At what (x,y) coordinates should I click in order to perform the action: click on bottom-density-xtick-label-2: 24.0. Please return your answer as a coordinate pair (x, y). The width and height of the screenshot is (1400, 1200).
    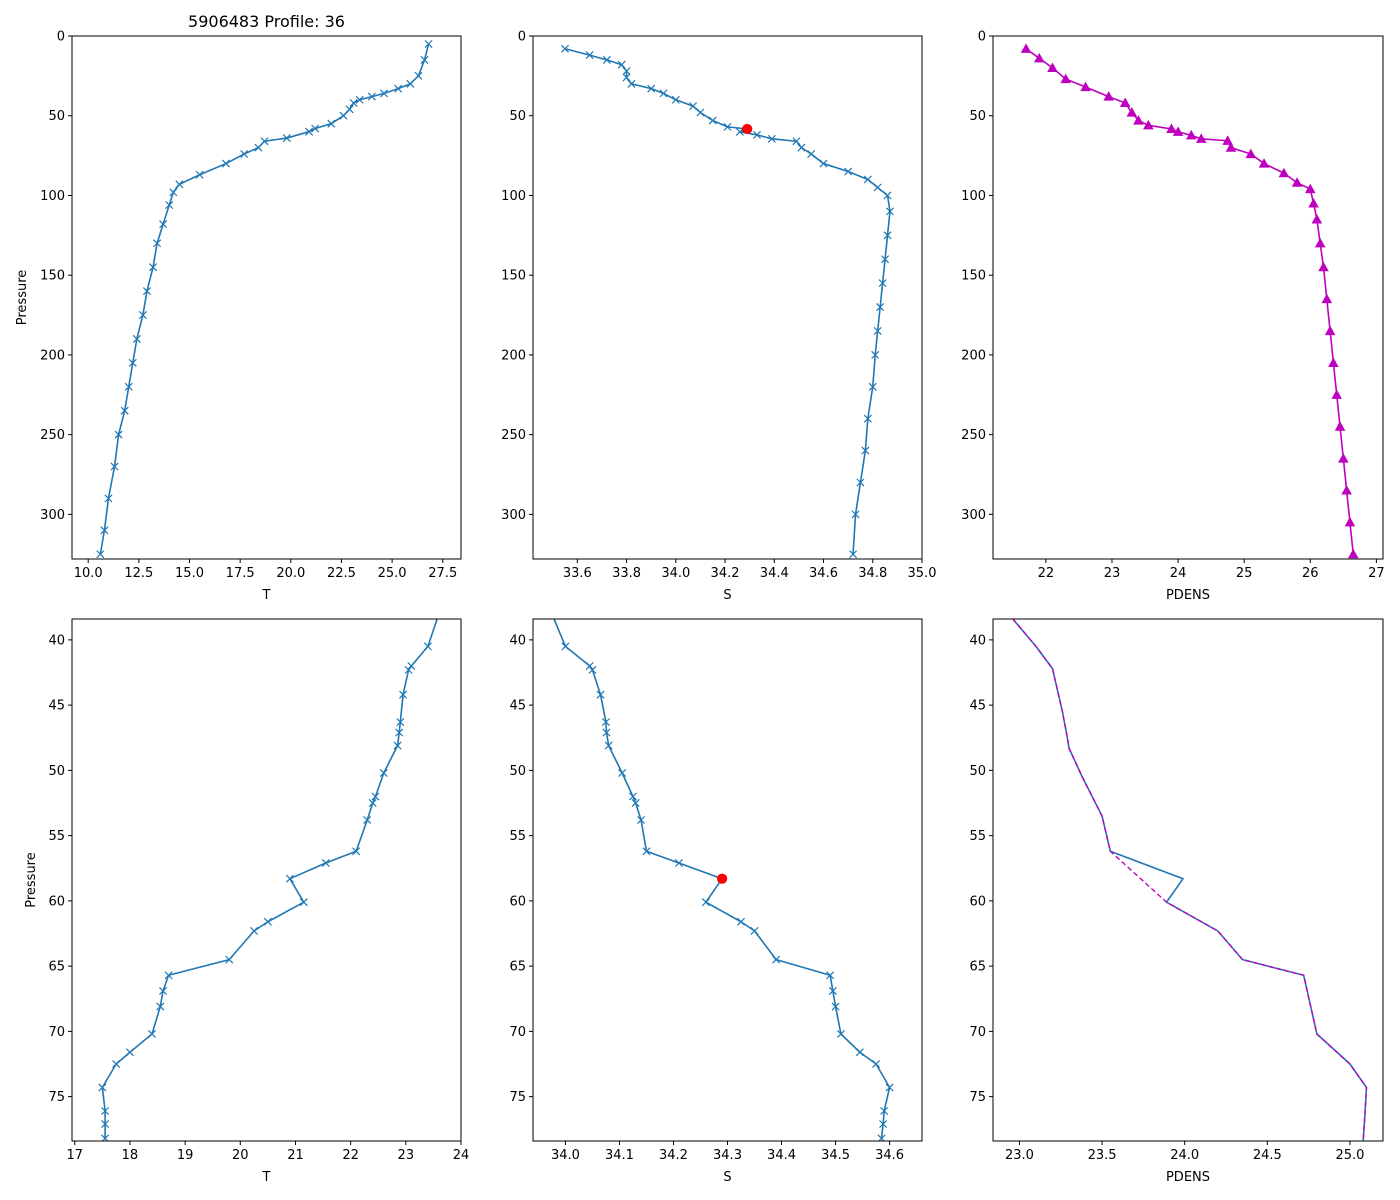
    Looking at the image, I should click on (1184, 1155).